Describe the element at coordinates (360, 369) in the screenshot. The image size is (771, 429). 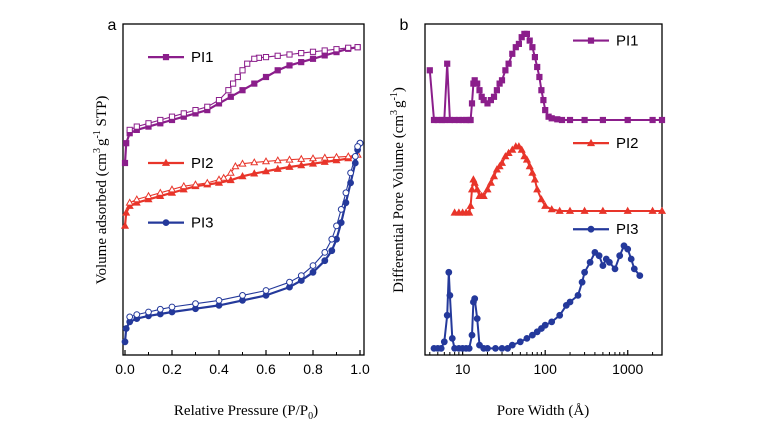
I see `panel-a-x-tick-label: 1.0` at that location.